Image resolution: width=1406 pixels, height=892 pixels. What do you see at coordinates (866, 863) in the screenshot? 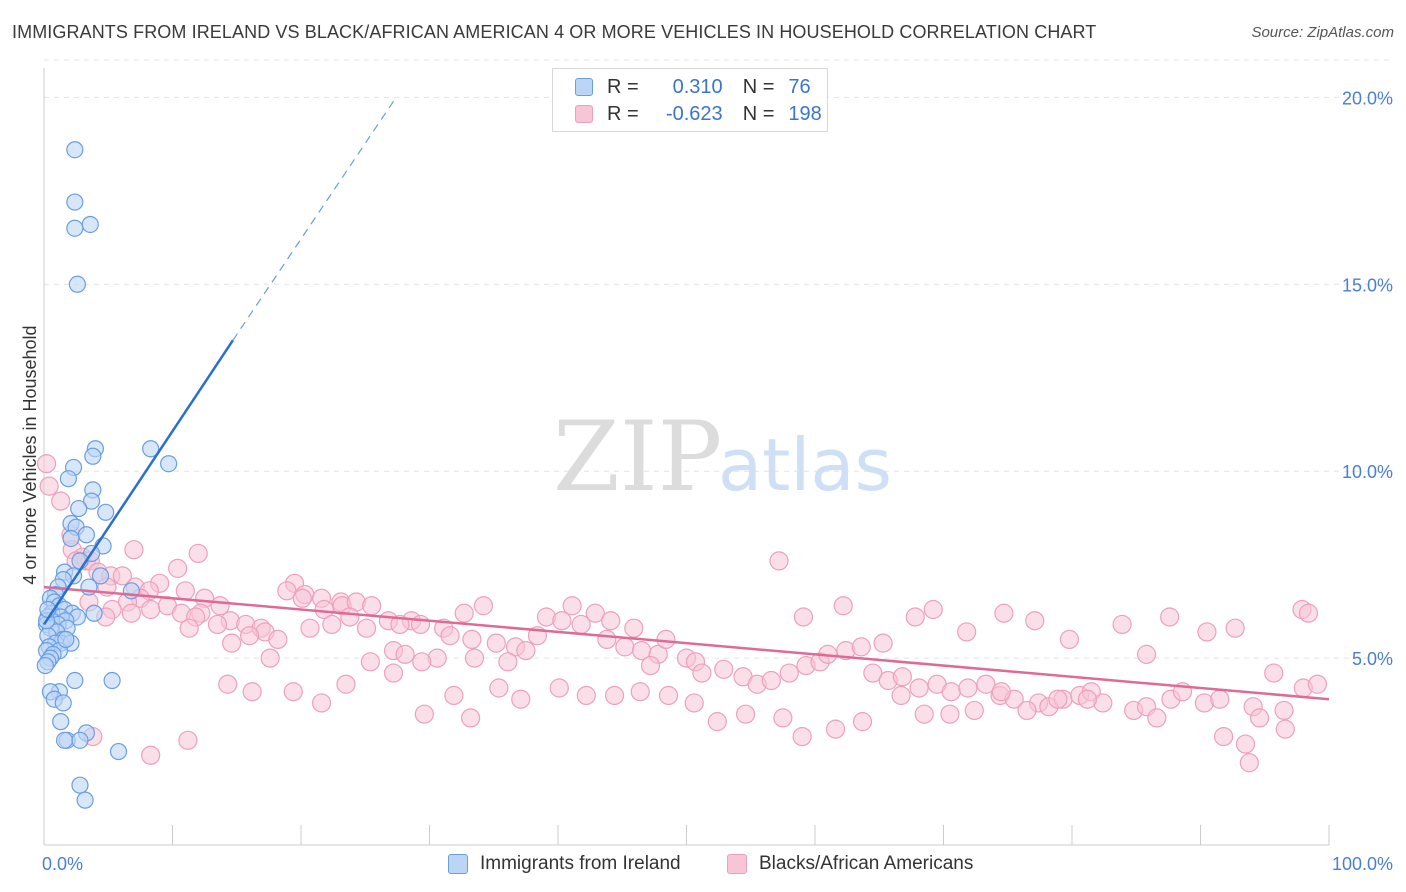
I see `bottom-legend-label-blacks: Blacks/African Americans` at bounding box center [866, 863].